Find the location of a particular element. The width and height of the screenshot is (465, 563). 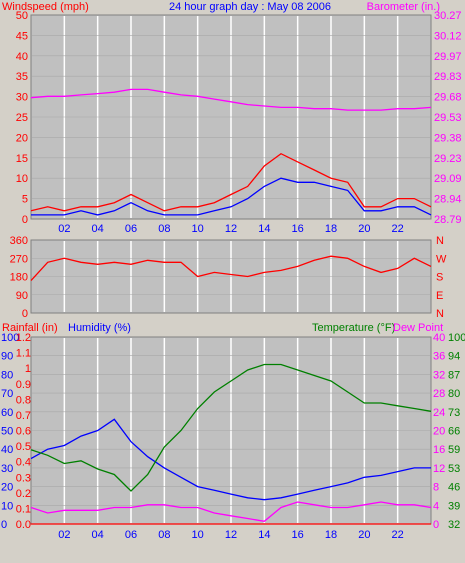

dewpoint-line is located at coordinates (231, 511).